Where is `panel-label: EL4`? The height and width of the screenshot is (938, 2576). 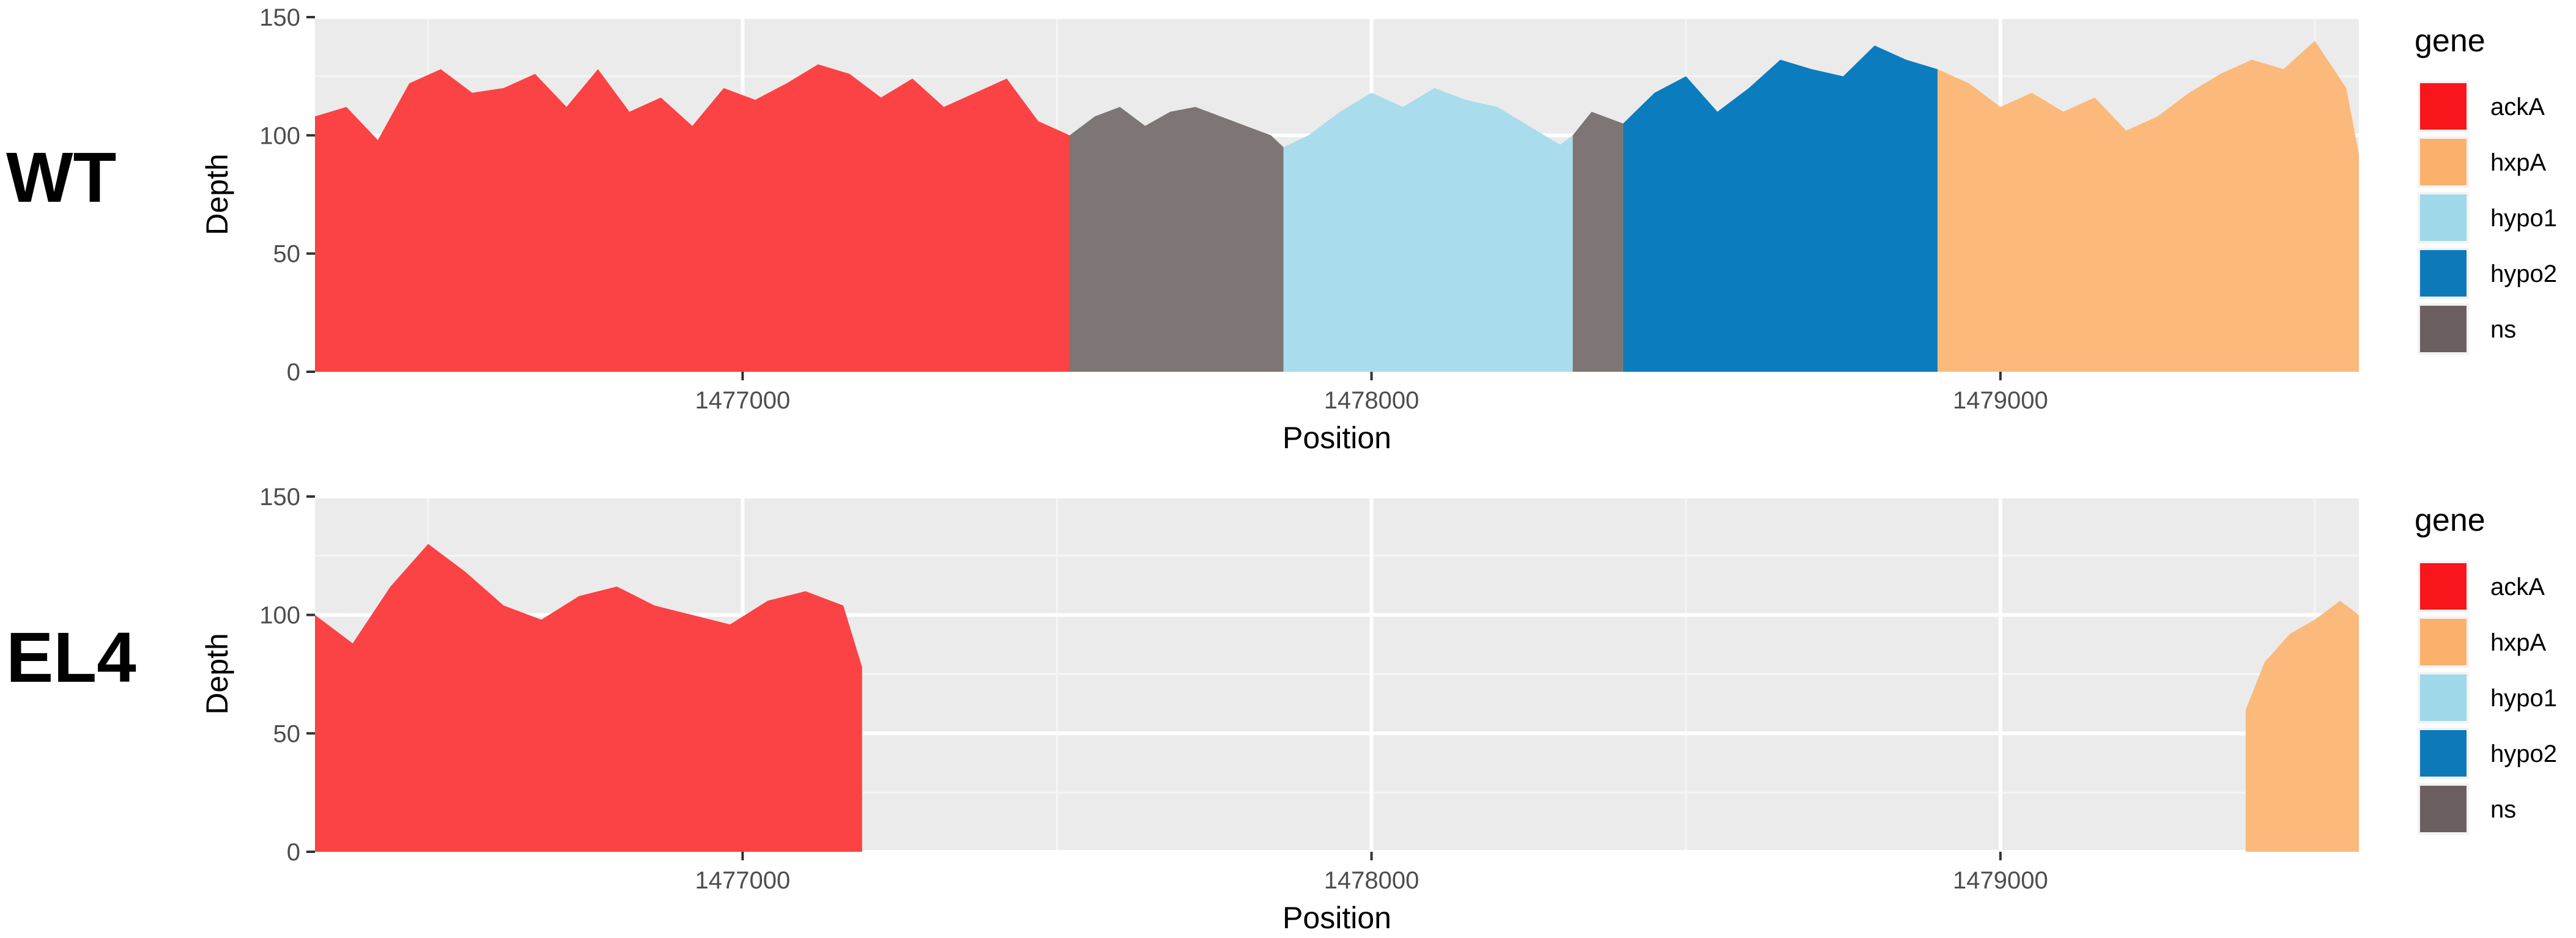
panel-label: EL4 is located at coordinates (71, 658).